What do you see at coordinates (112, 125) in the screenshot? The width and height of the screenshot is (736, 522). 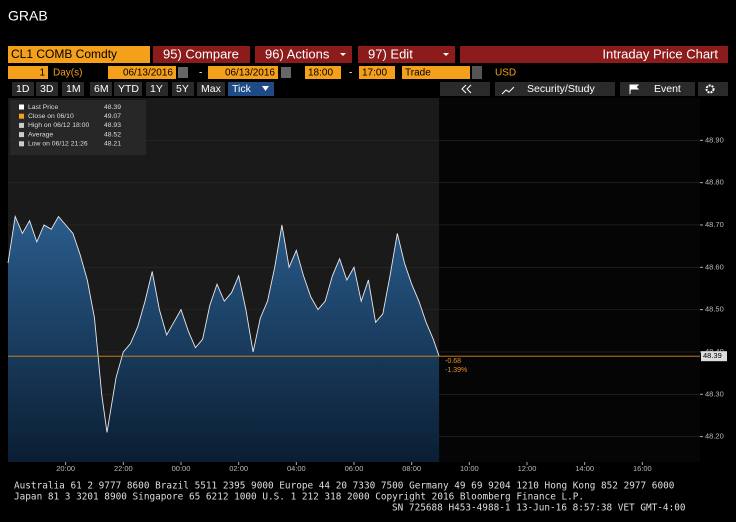 I see `legend-value: 48.93` at bounding box center [112, 125].